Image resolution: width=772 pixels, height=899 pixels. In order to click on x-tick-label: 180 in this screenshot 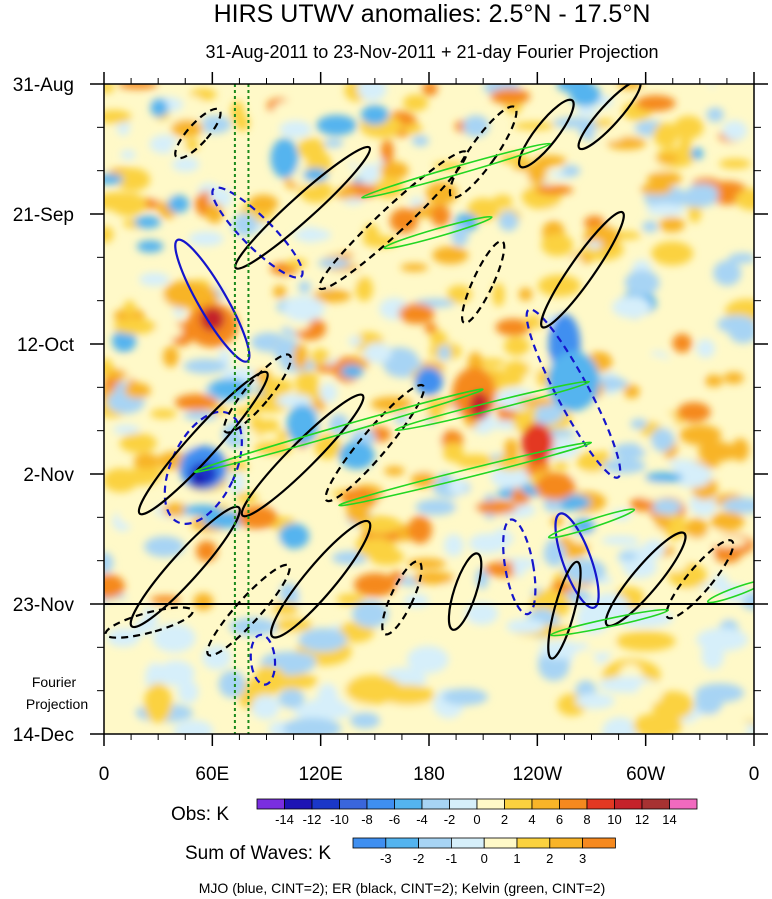, I will do `click(429, 774)`.